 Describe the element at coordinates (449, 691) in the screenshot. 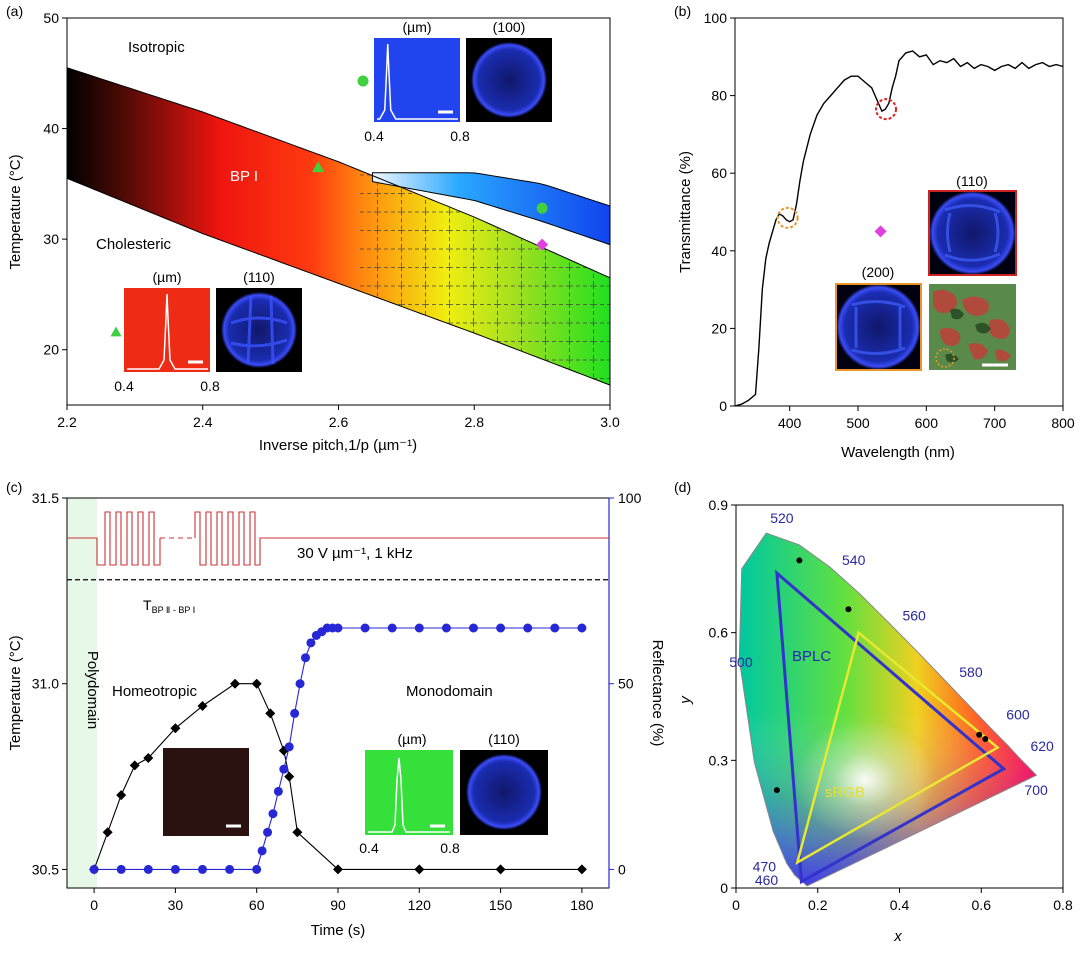

I see `monodomain-label: Monodomain` at that location.